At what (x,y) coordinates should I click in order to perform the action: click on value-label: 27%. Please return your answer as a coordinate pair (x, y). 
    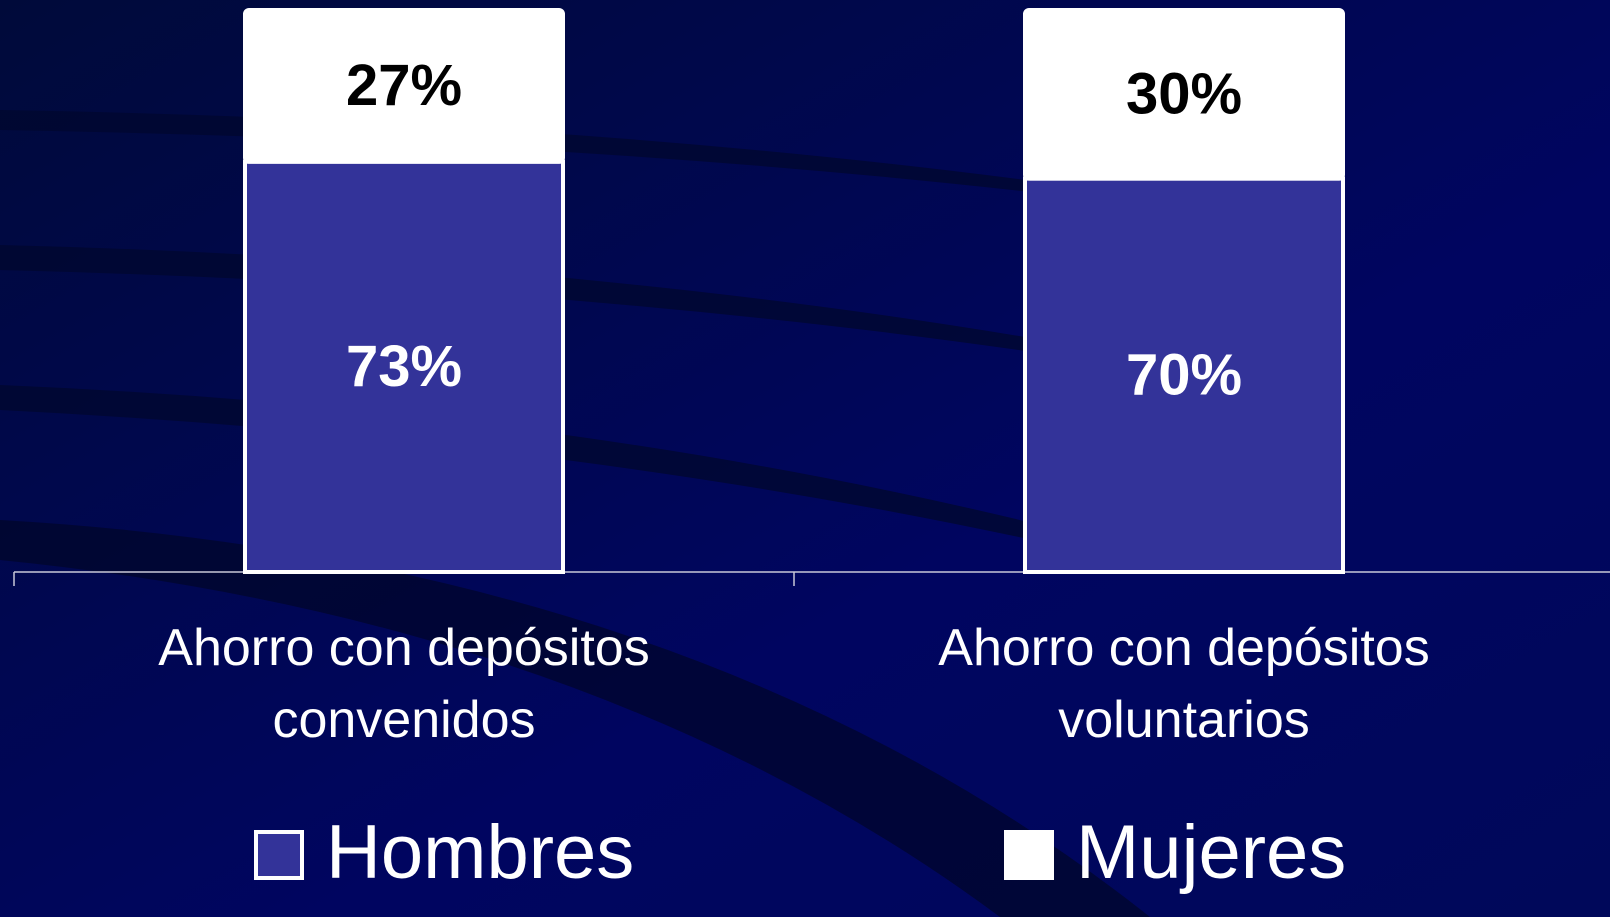
    Looking at the image, I should click on (404, 85).